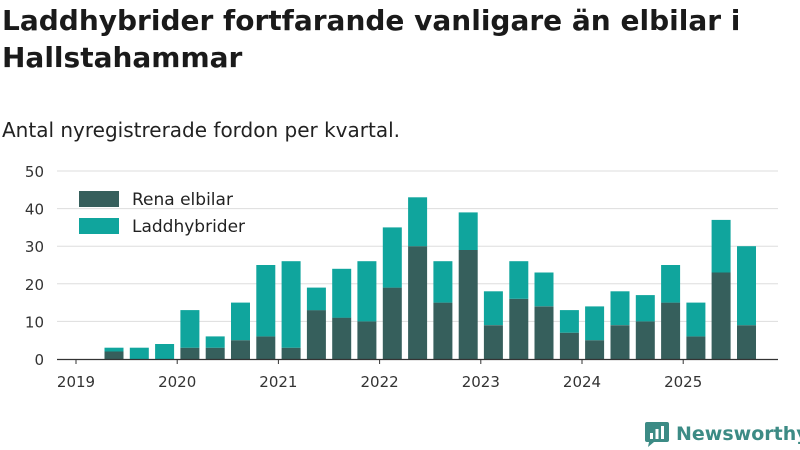  I want to click on legend-swatch-elbil, so click(99, 199).